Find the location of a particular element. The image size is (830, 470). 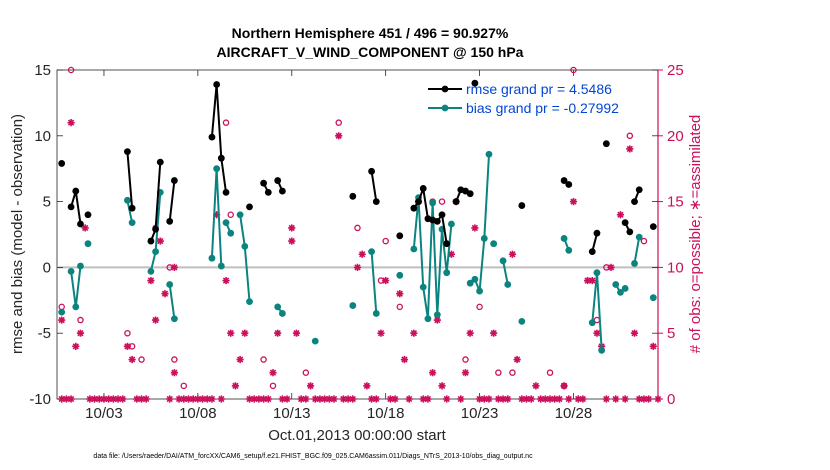

y-axis-label: rmse and bias (model - observation) is located at coordinates (17, 234).